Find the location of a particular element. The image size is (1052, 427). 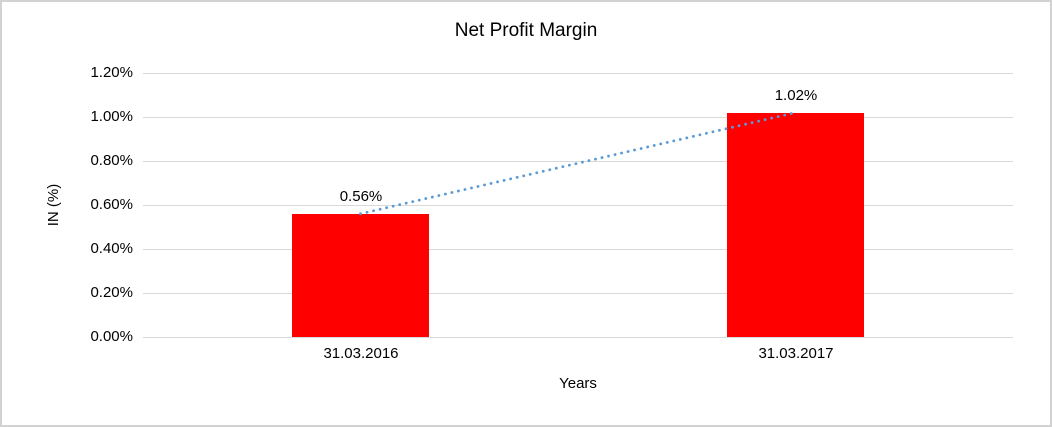

trendline-path is located at coordinates (578, 163).